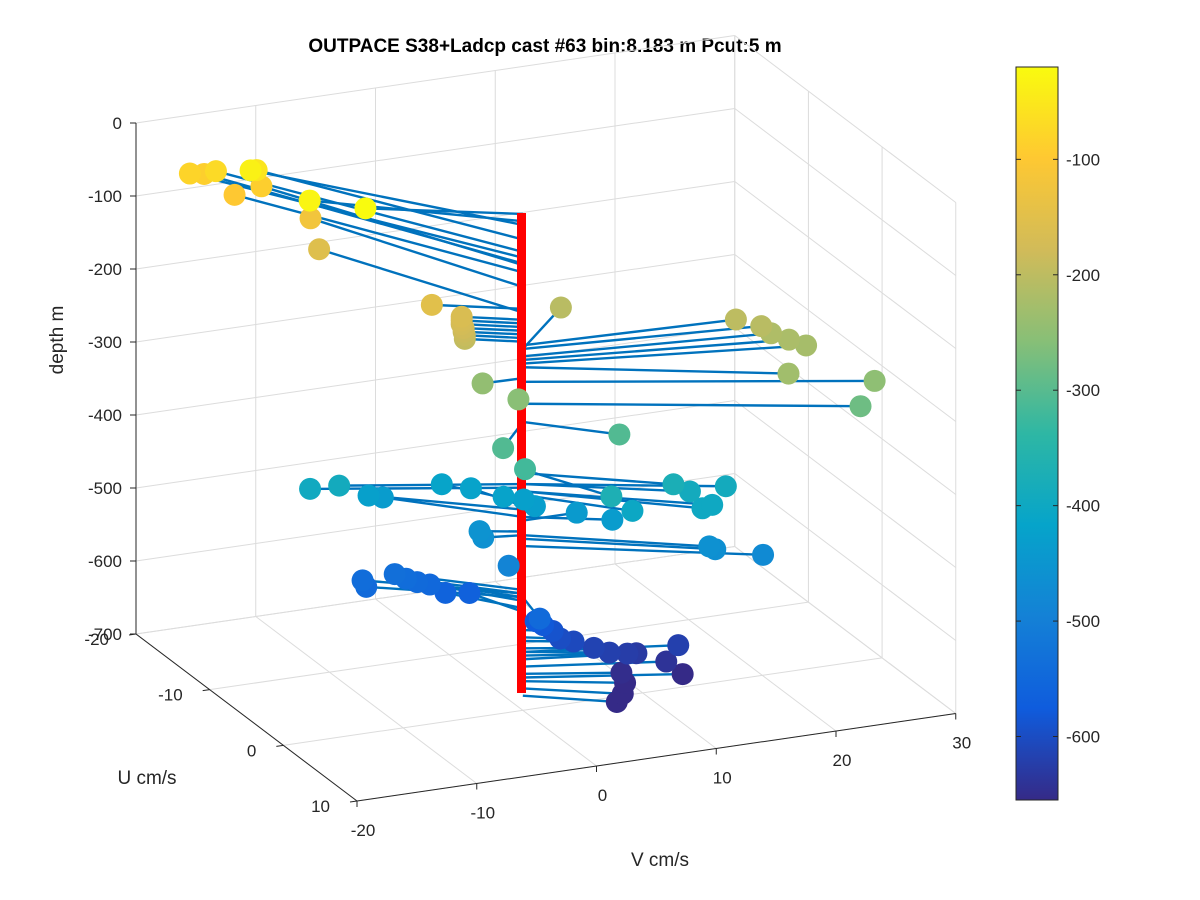 The image size is (1200, 900). I want to click on x-axis-label: V cm/s, so click(660, 860).